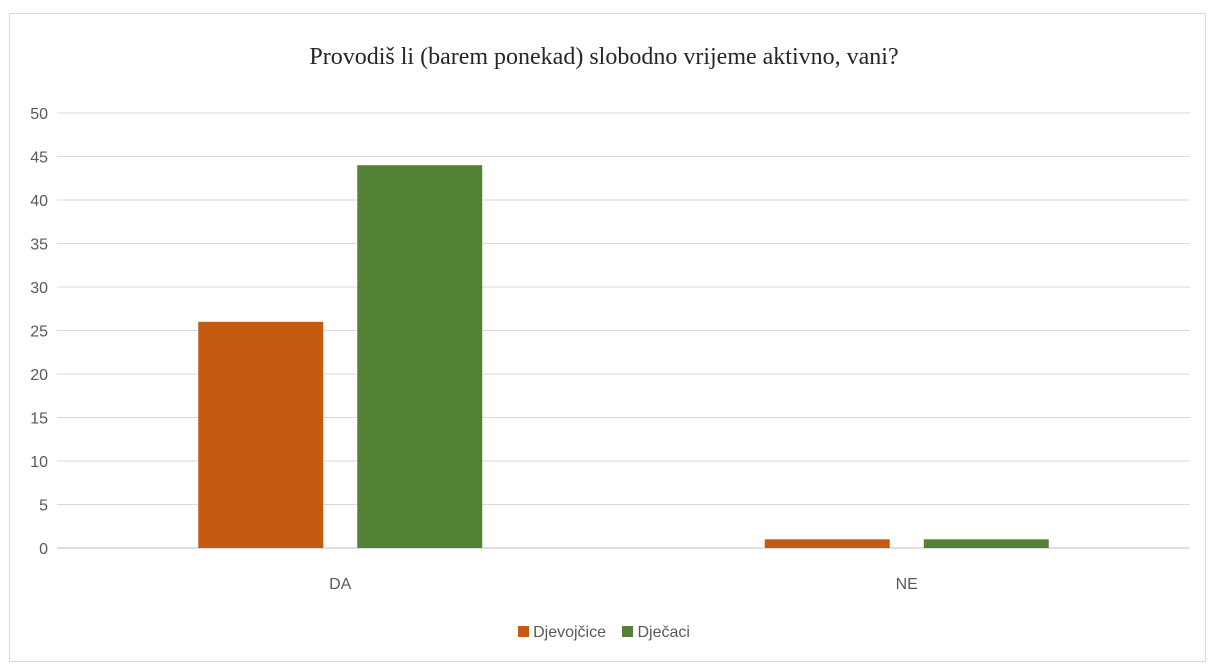  I want to click on x-axis-ticks: DA NE, so click(623, 584).